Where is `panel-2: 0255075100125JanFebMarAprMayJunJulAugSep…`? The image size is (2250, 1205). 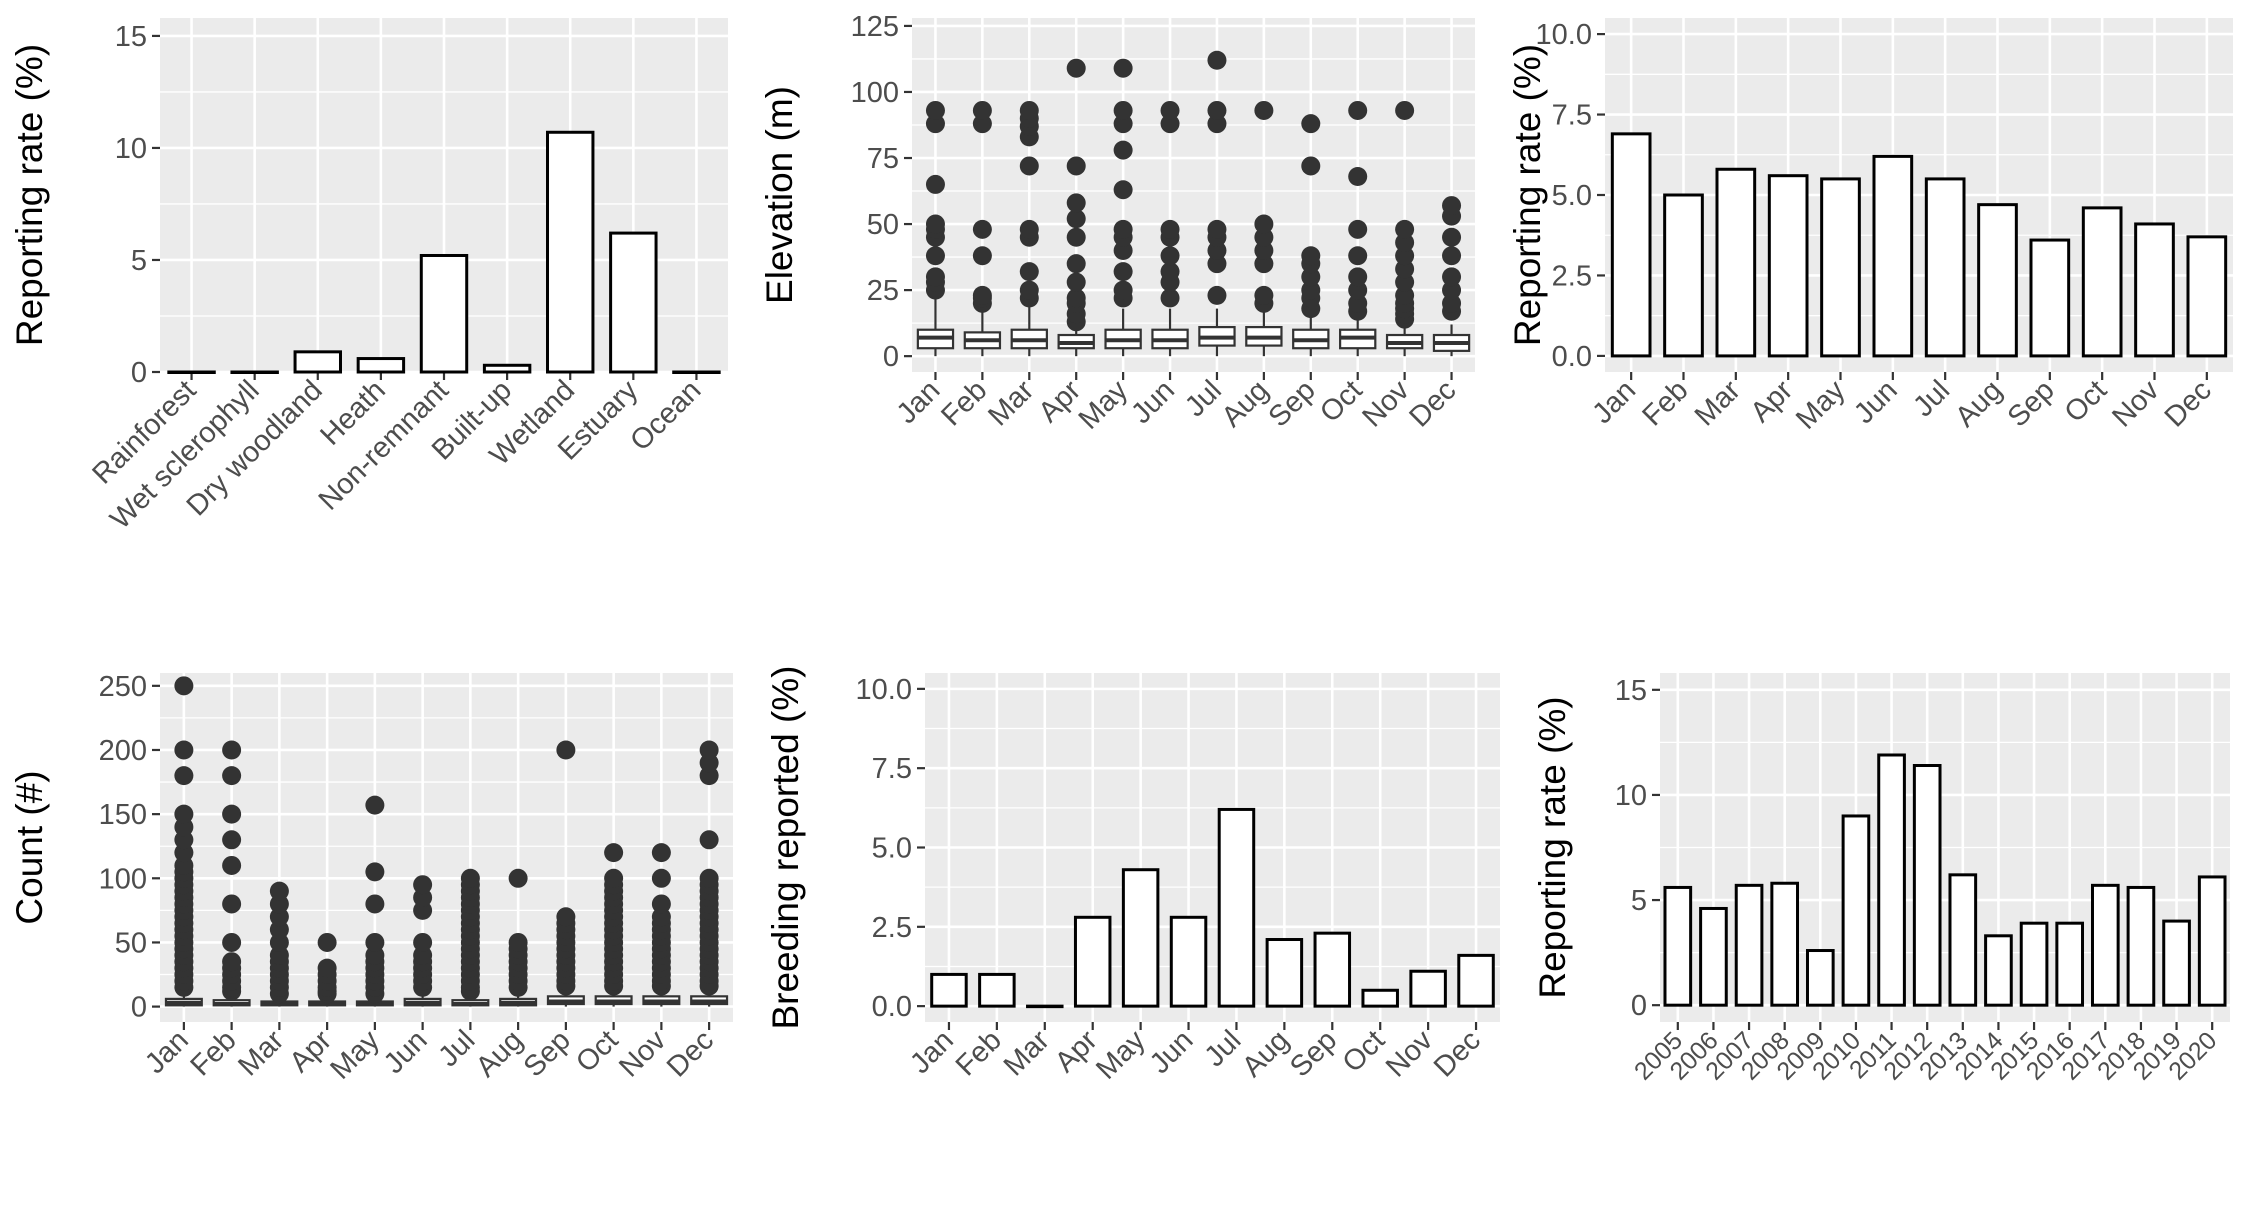
panel-2: 0255075100125JanFebMarAprMayJunJulAugSep… is located at coordinates (1117, 223).